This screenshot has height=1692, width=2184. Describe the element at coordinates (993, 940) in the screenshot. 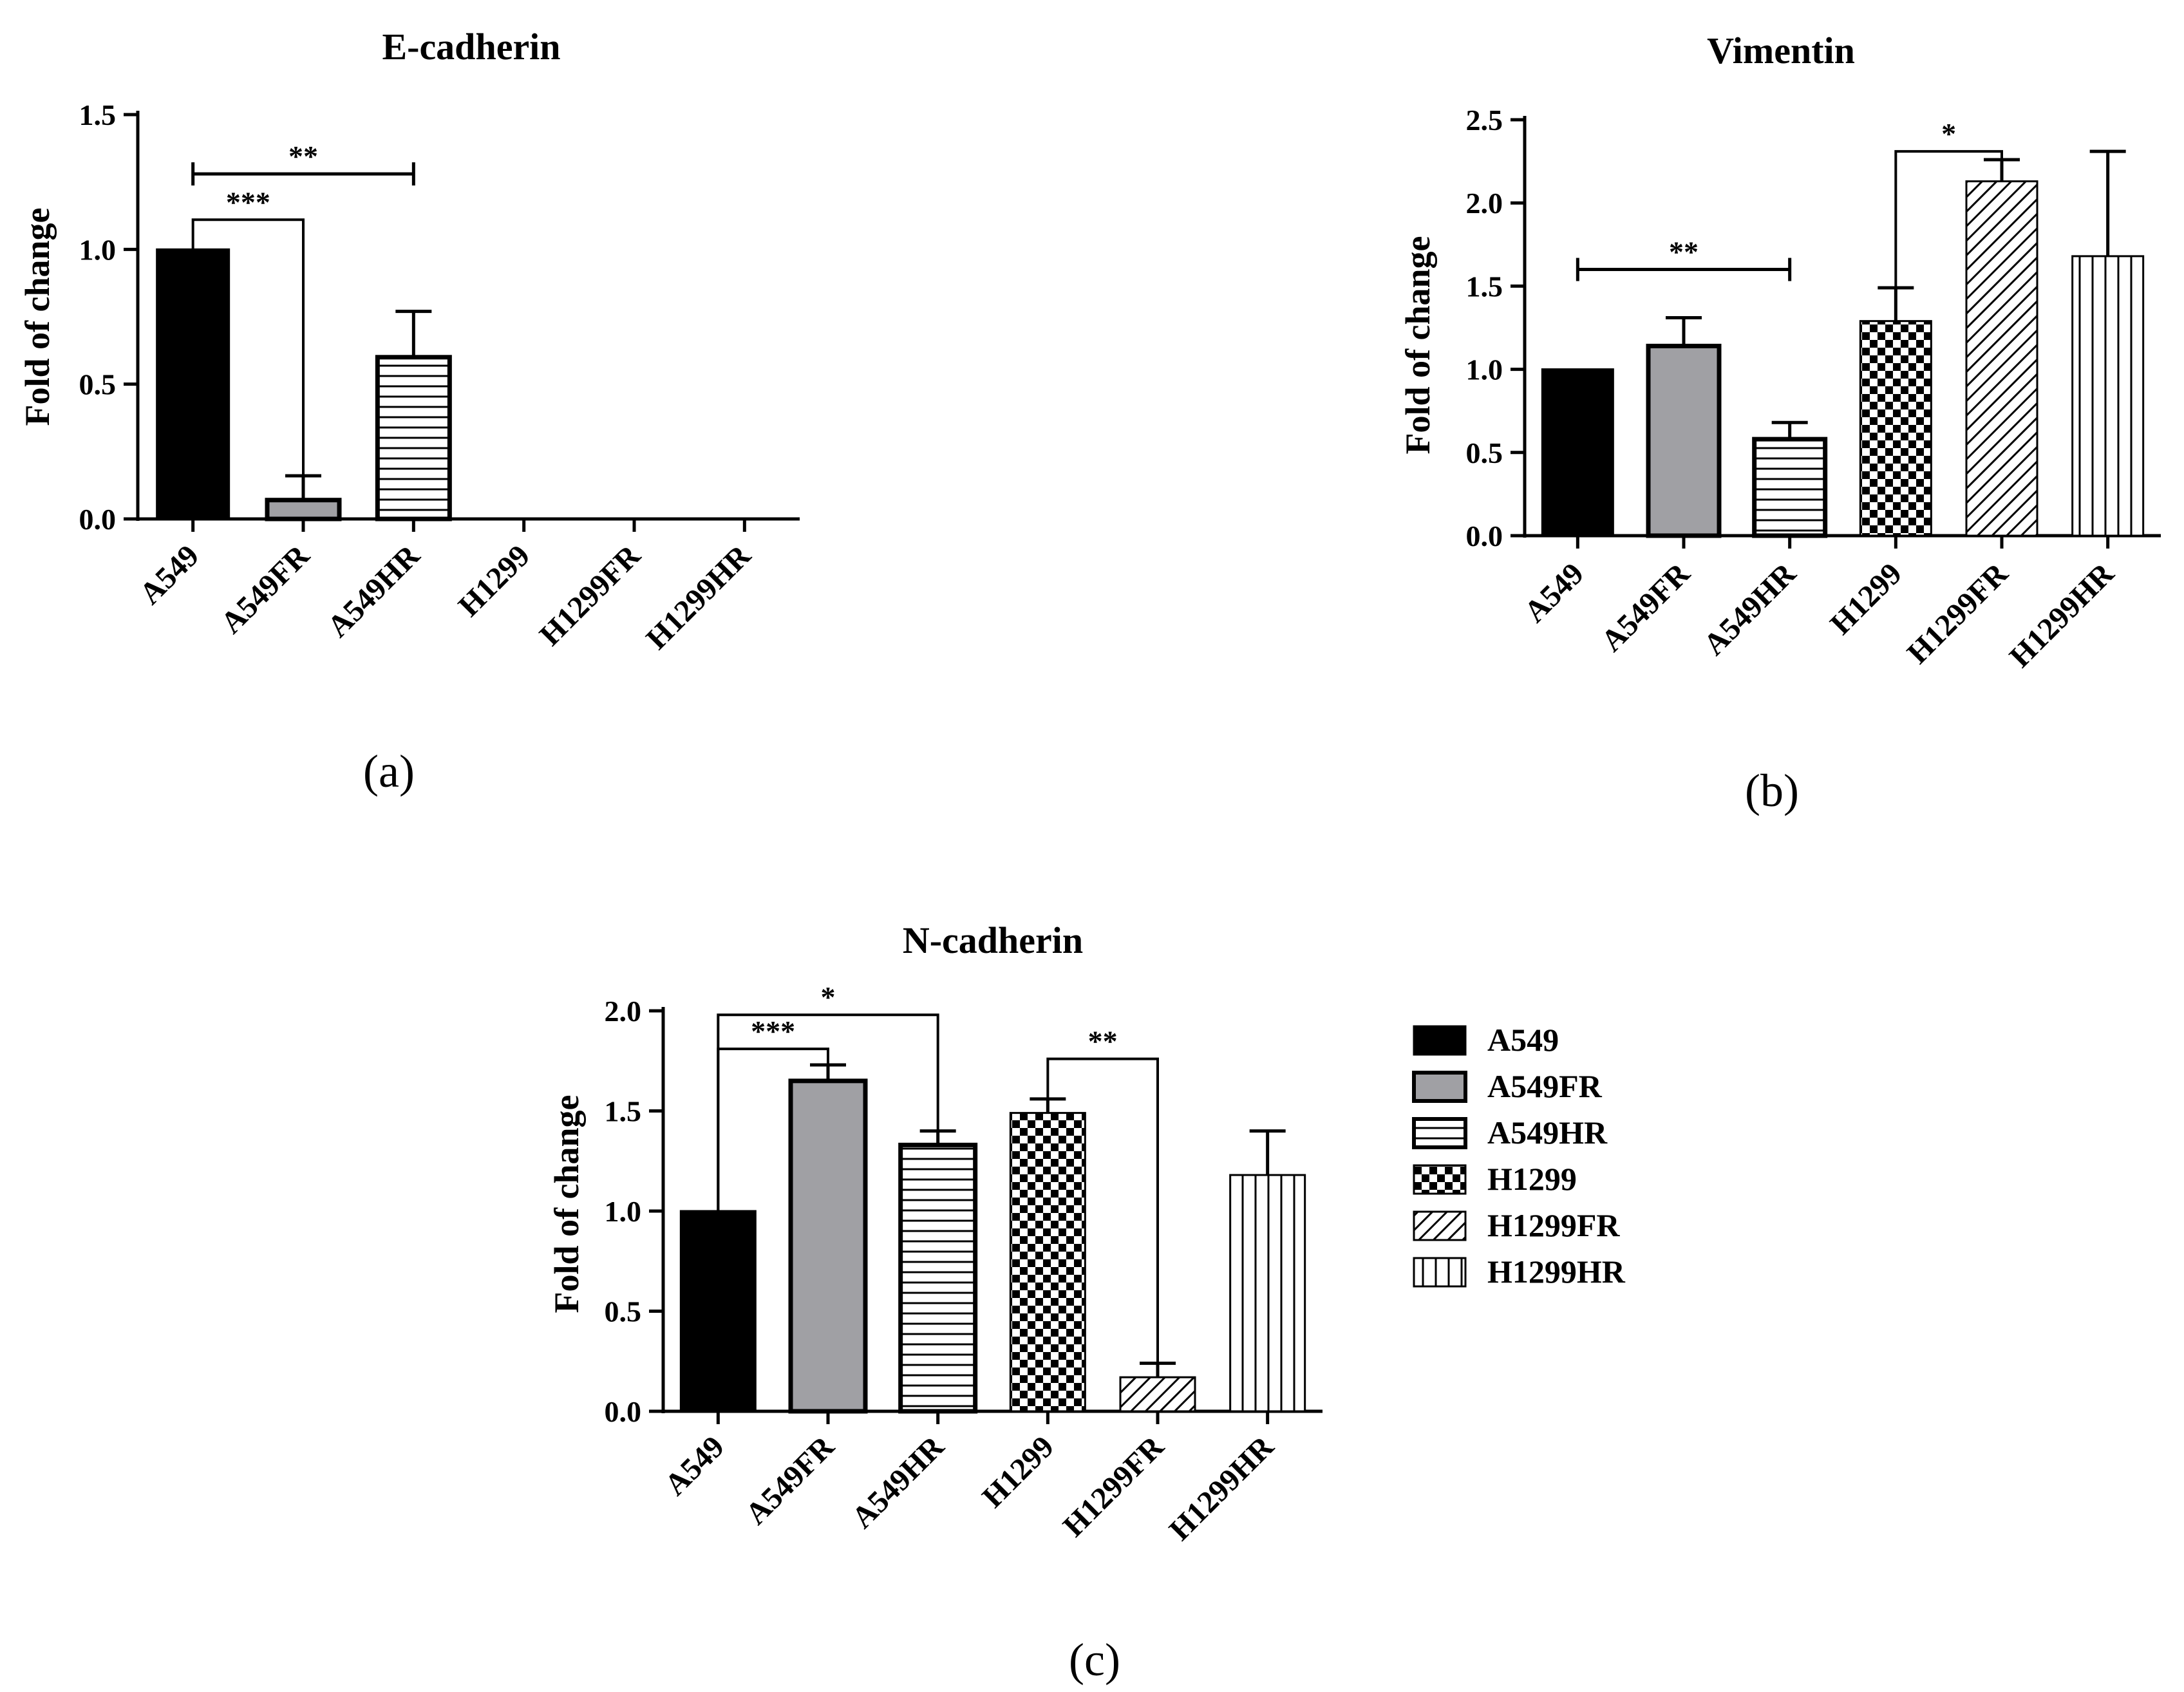

I see `chart-title: N-cadherin` at that location.